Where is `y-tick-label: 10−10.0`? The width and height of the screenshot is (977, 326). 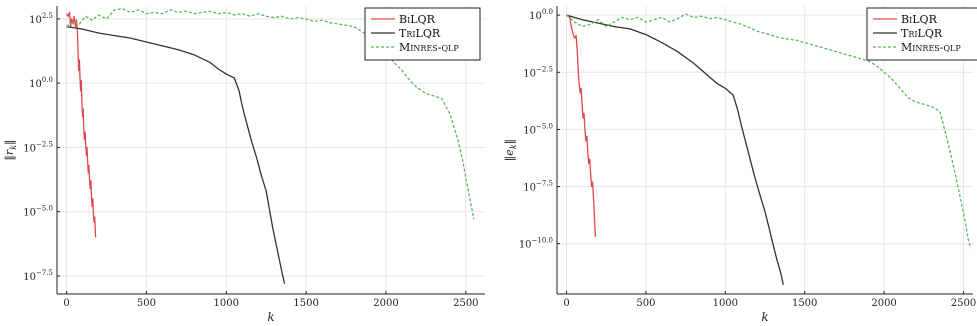 y-tick-label: 10−10.0 is located at coordinates (536, 244).